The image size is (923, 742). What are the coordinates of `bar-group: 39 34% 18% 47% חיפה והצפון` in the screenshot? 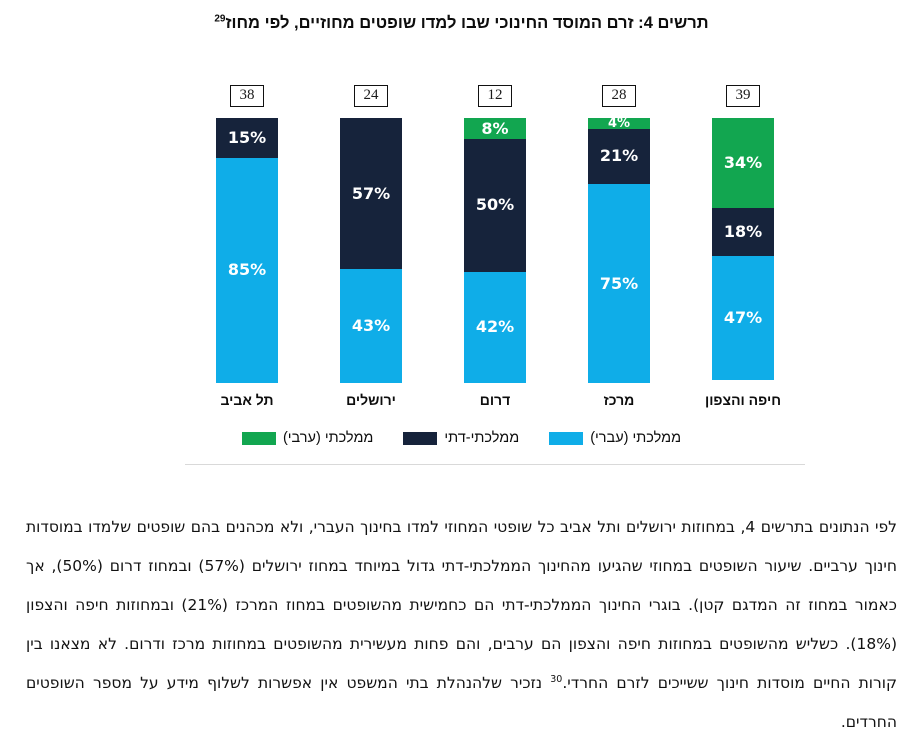 It's located at (743, 244).